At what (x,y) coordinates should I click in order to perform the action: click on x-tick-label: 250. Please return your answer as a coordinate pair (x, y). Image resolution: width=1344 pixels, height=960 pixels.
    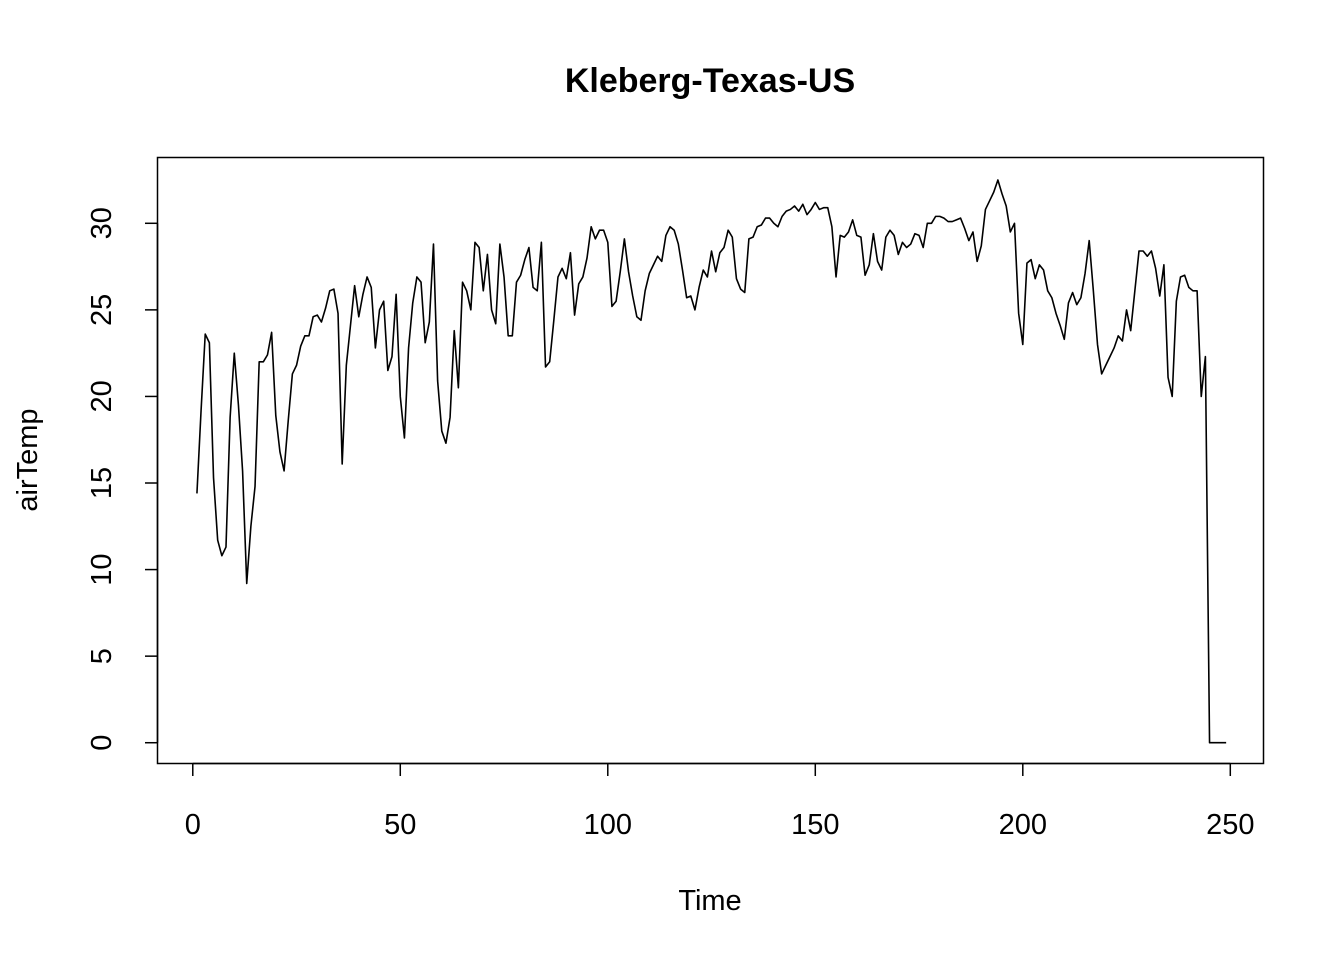
    Looking at the image, I should click on (1230, 825).